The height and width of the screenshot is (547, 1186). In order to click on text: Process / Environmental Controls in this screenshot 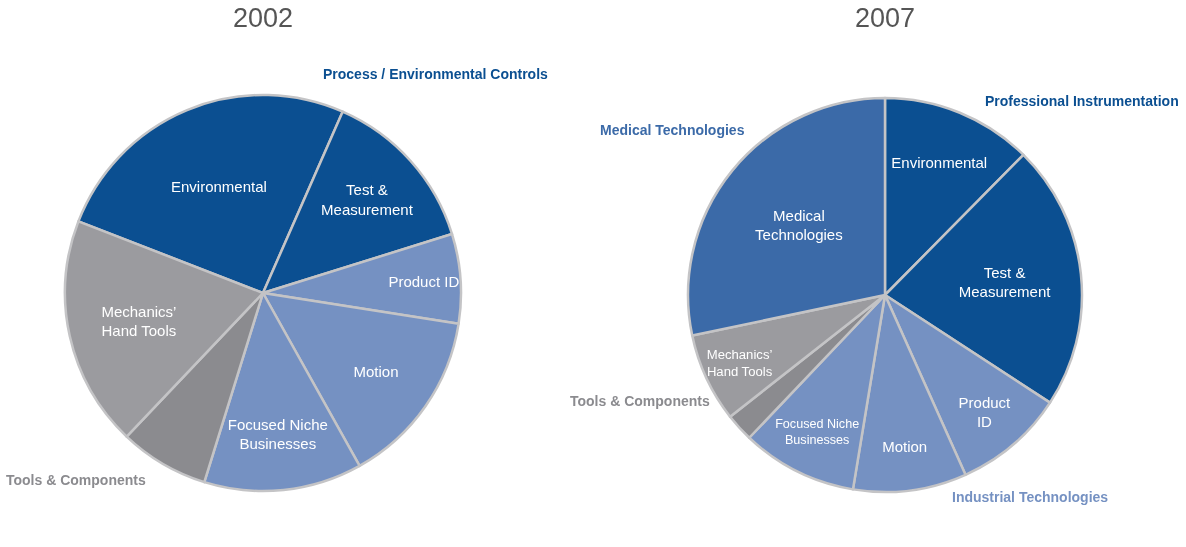, I will do `click(436, 74)`.